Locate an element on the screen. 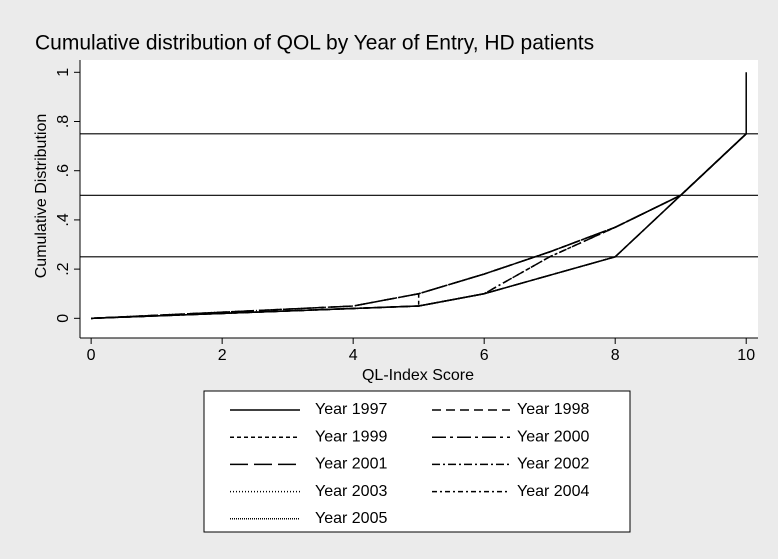 The image size is (778, 559). legend-label: Year 1999 is located at coordinates (351, 436).